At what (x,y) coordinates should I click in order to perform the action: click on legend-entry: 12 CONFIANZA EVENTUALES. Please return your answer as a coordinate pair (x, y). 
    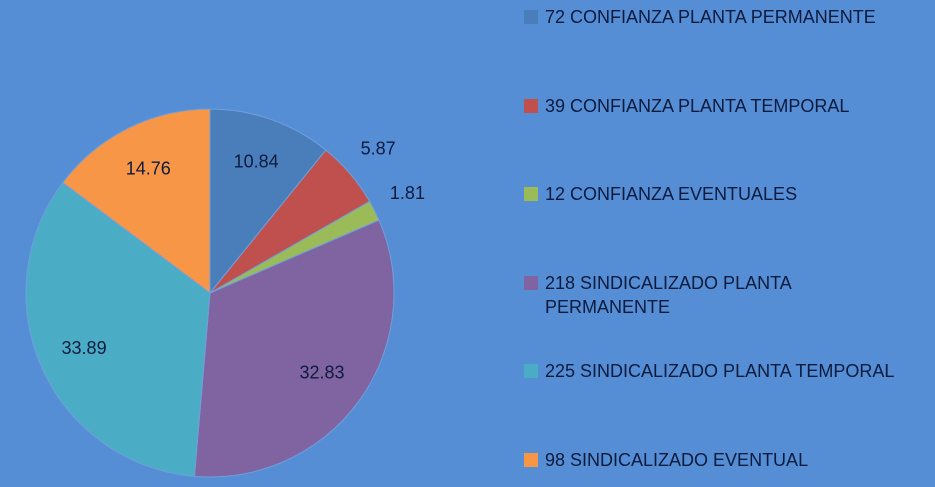
    Looking at the image, I should click on (716, 194).